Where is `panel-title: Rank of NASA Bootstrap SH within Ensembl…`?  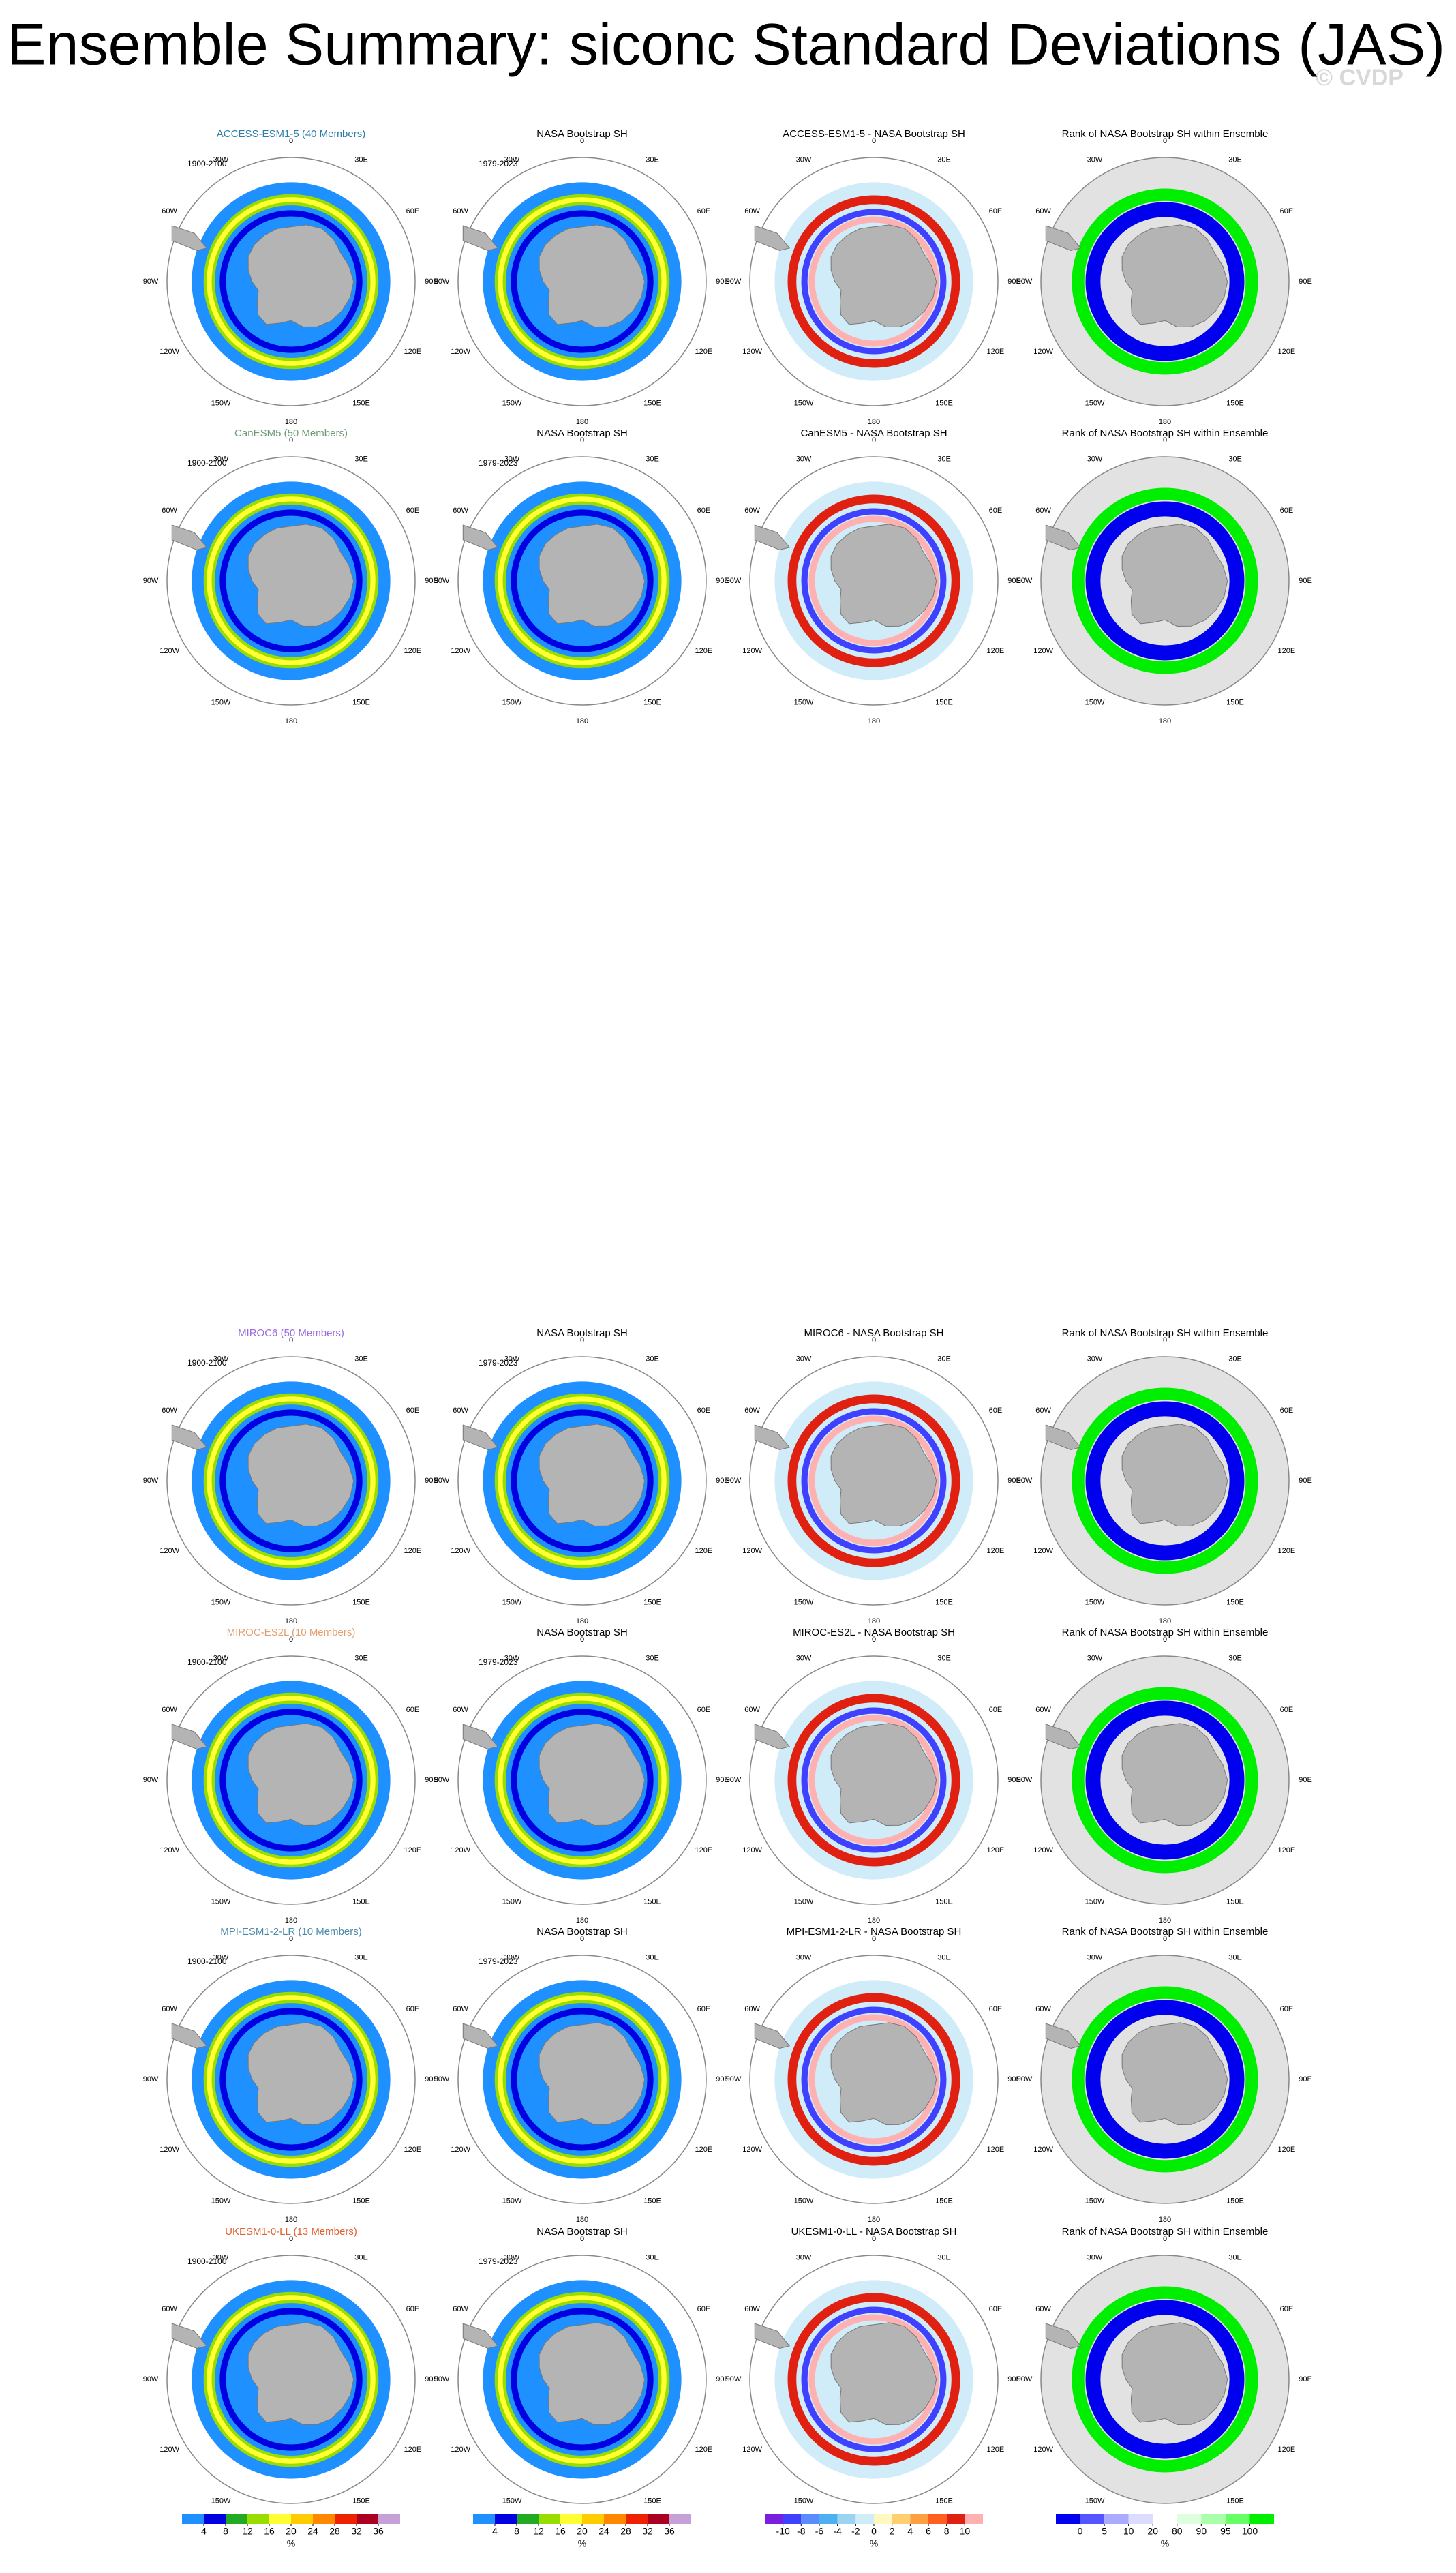 panel-title: Rank of NASA Bootstrap SH within Ensembl… is located at coordinates (1165, 2232).